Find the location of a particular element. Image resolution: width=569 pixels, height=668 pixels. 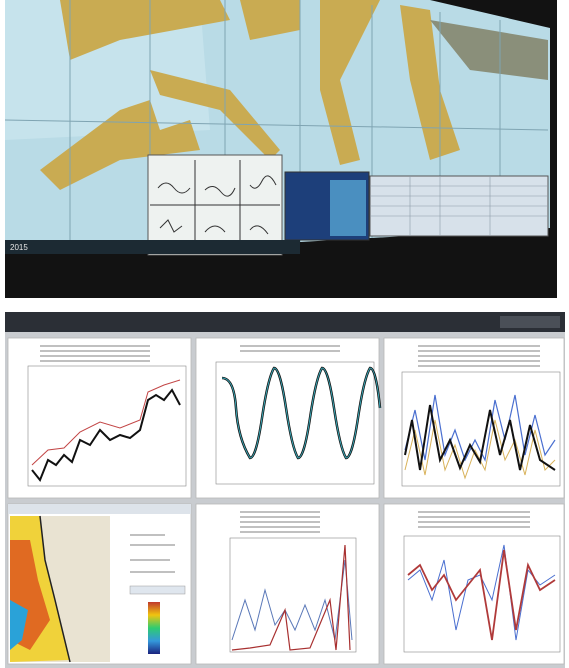

panel-header is located at coordinates (99, 509).